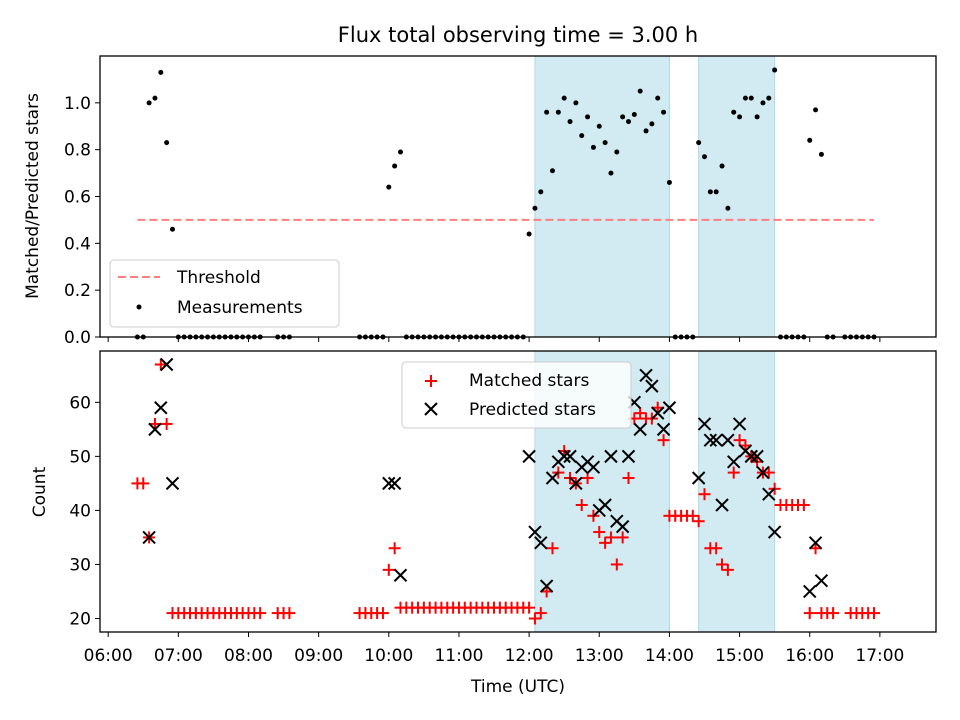 This screenshot has width=960, height=720. What do you see at coordinates (77, 244) in the screenshot?
I see `top-y-tick-label: 0.4` at bounding box center [77, 244].